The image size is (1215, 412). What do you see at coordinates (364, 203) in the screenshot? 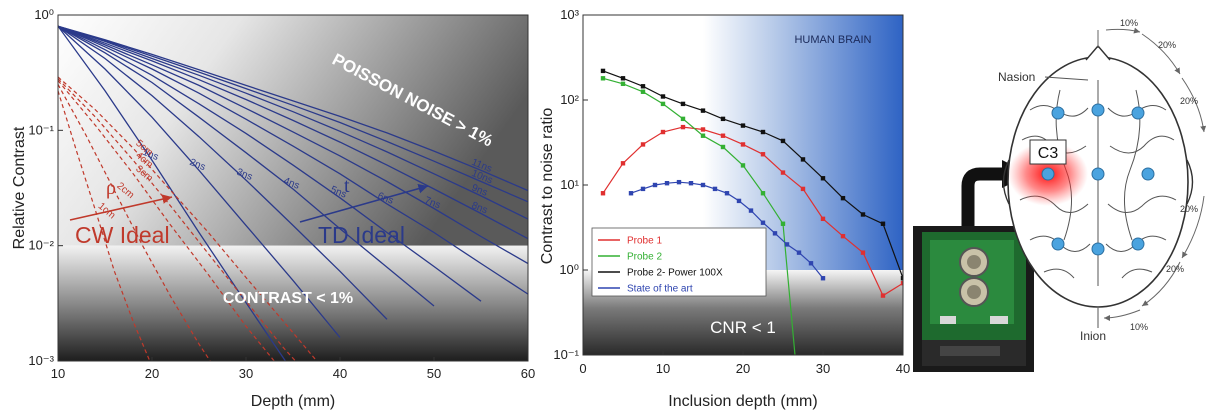
I see `td-direction-arrow` at bounding box center [364, 203].